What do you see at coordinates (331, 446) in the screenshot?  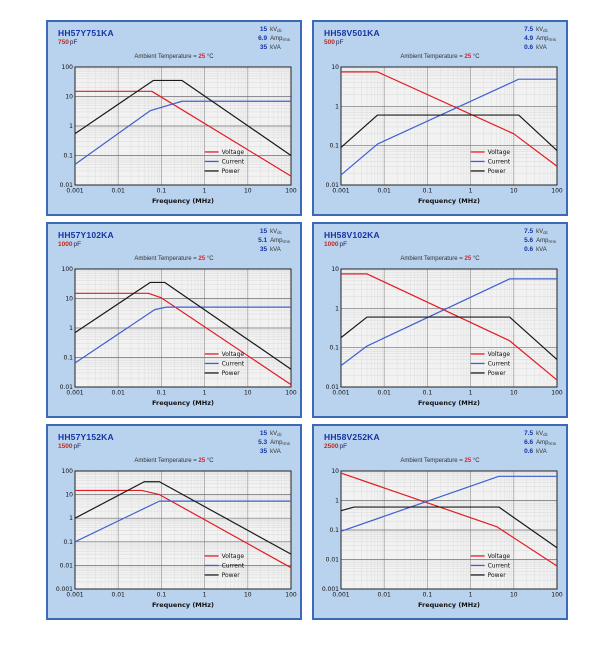 I see `capacitance-number: 2500` at bounding box center [331, 446].